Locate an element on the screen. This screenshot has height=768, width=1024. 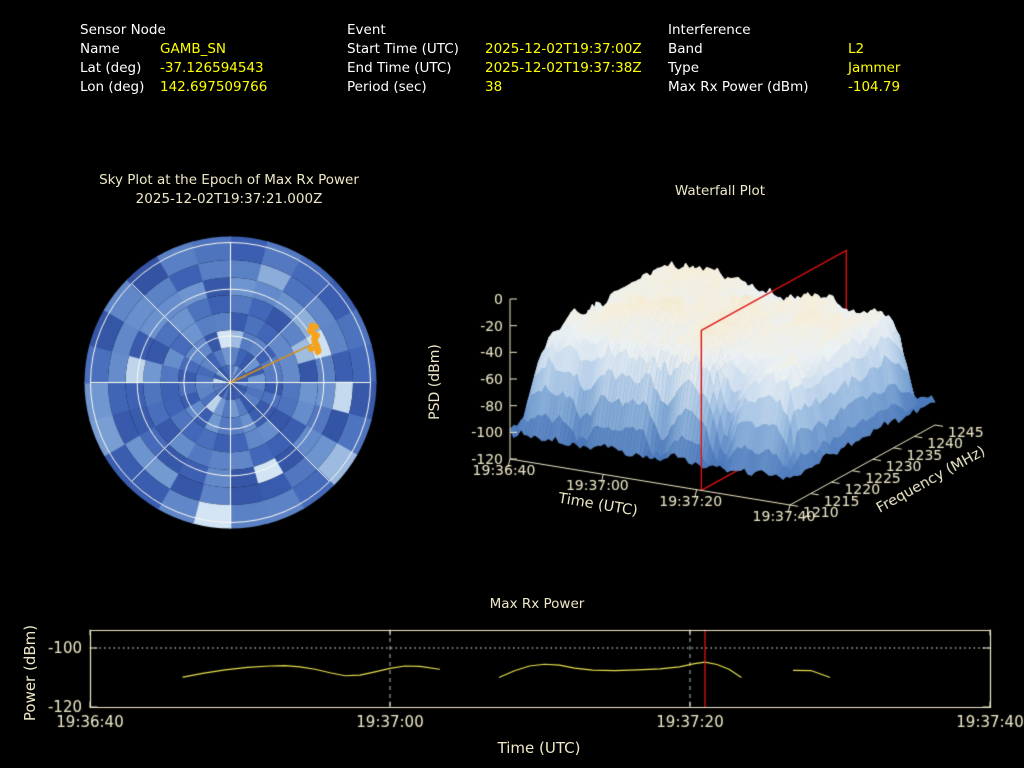
event-title: Event is located at coordinates (366, 30).